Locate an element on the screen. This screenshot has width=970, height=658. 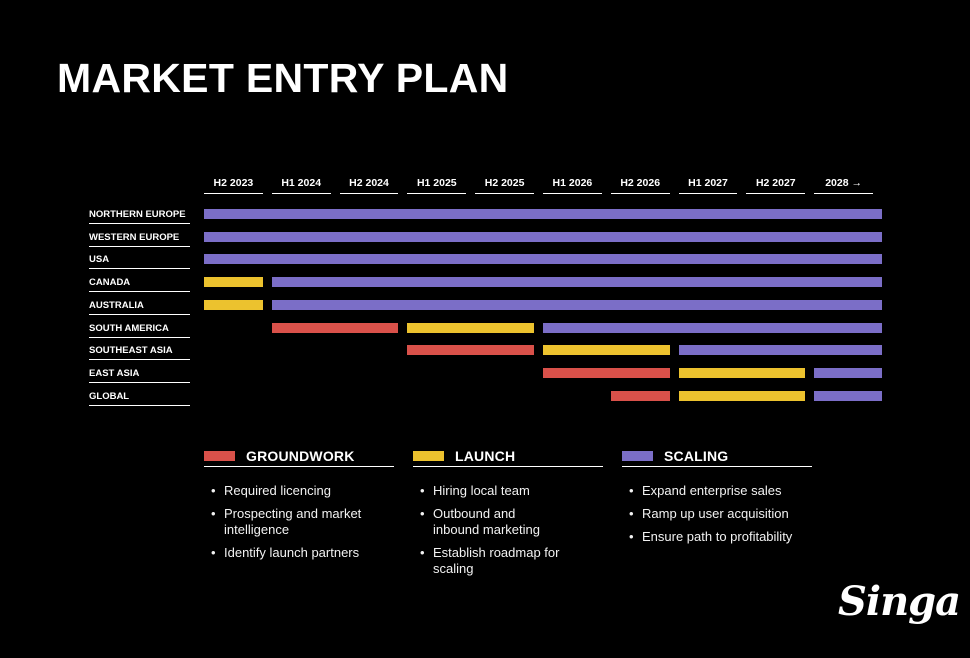
period-label: 2028 → is located at coordinates (843, 185).